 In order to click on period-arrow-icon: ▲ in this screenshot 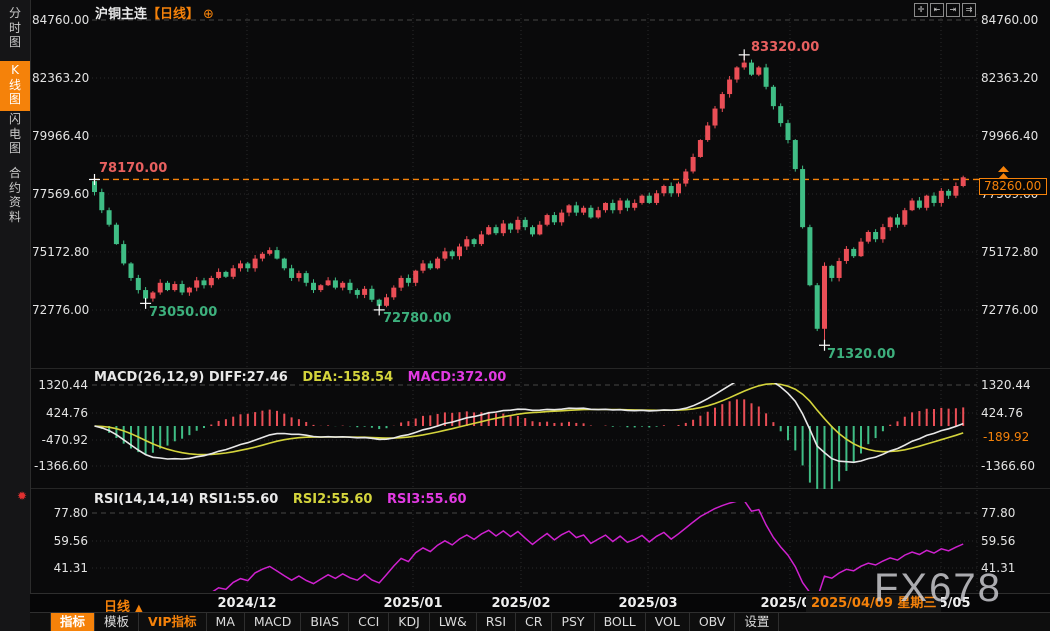, I will do `click(139, 608)`.